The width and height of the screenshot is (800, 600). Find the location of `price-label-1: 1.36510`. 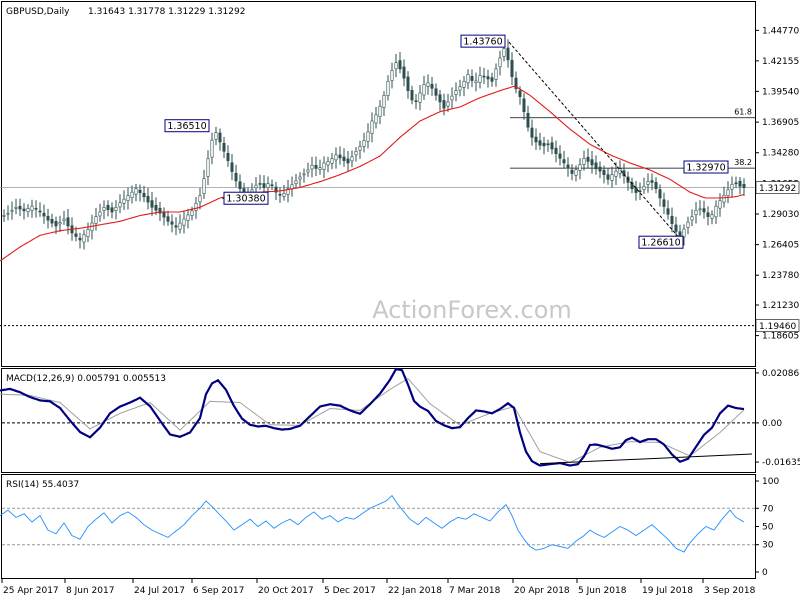

price-label-1: 1.36510 is located at coordinates (186, 126).